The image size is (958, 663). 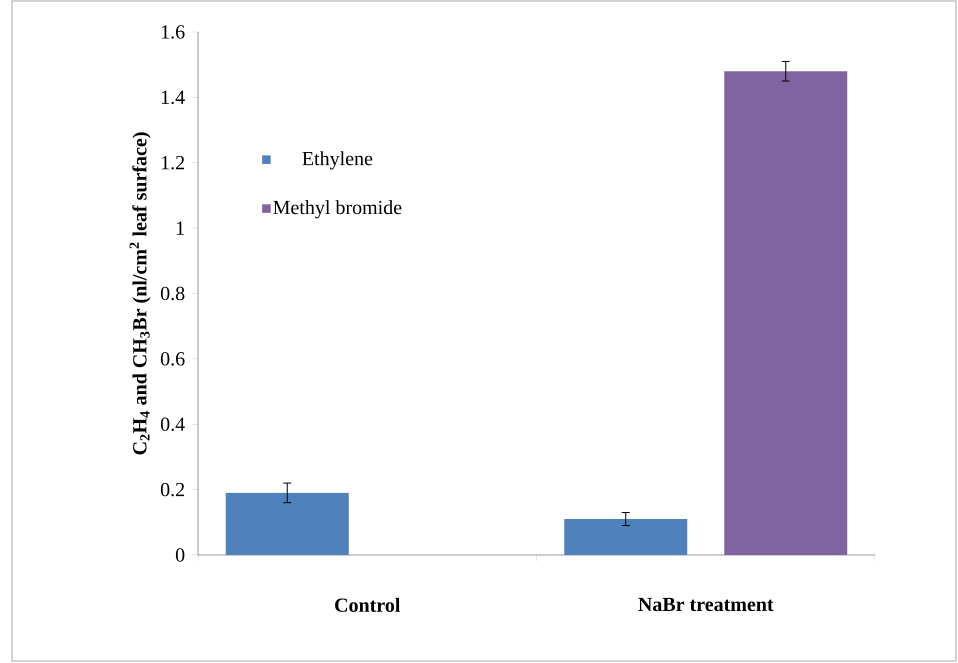 I want to click on y-tick-label: 1.2, so click(x=173, y=163).